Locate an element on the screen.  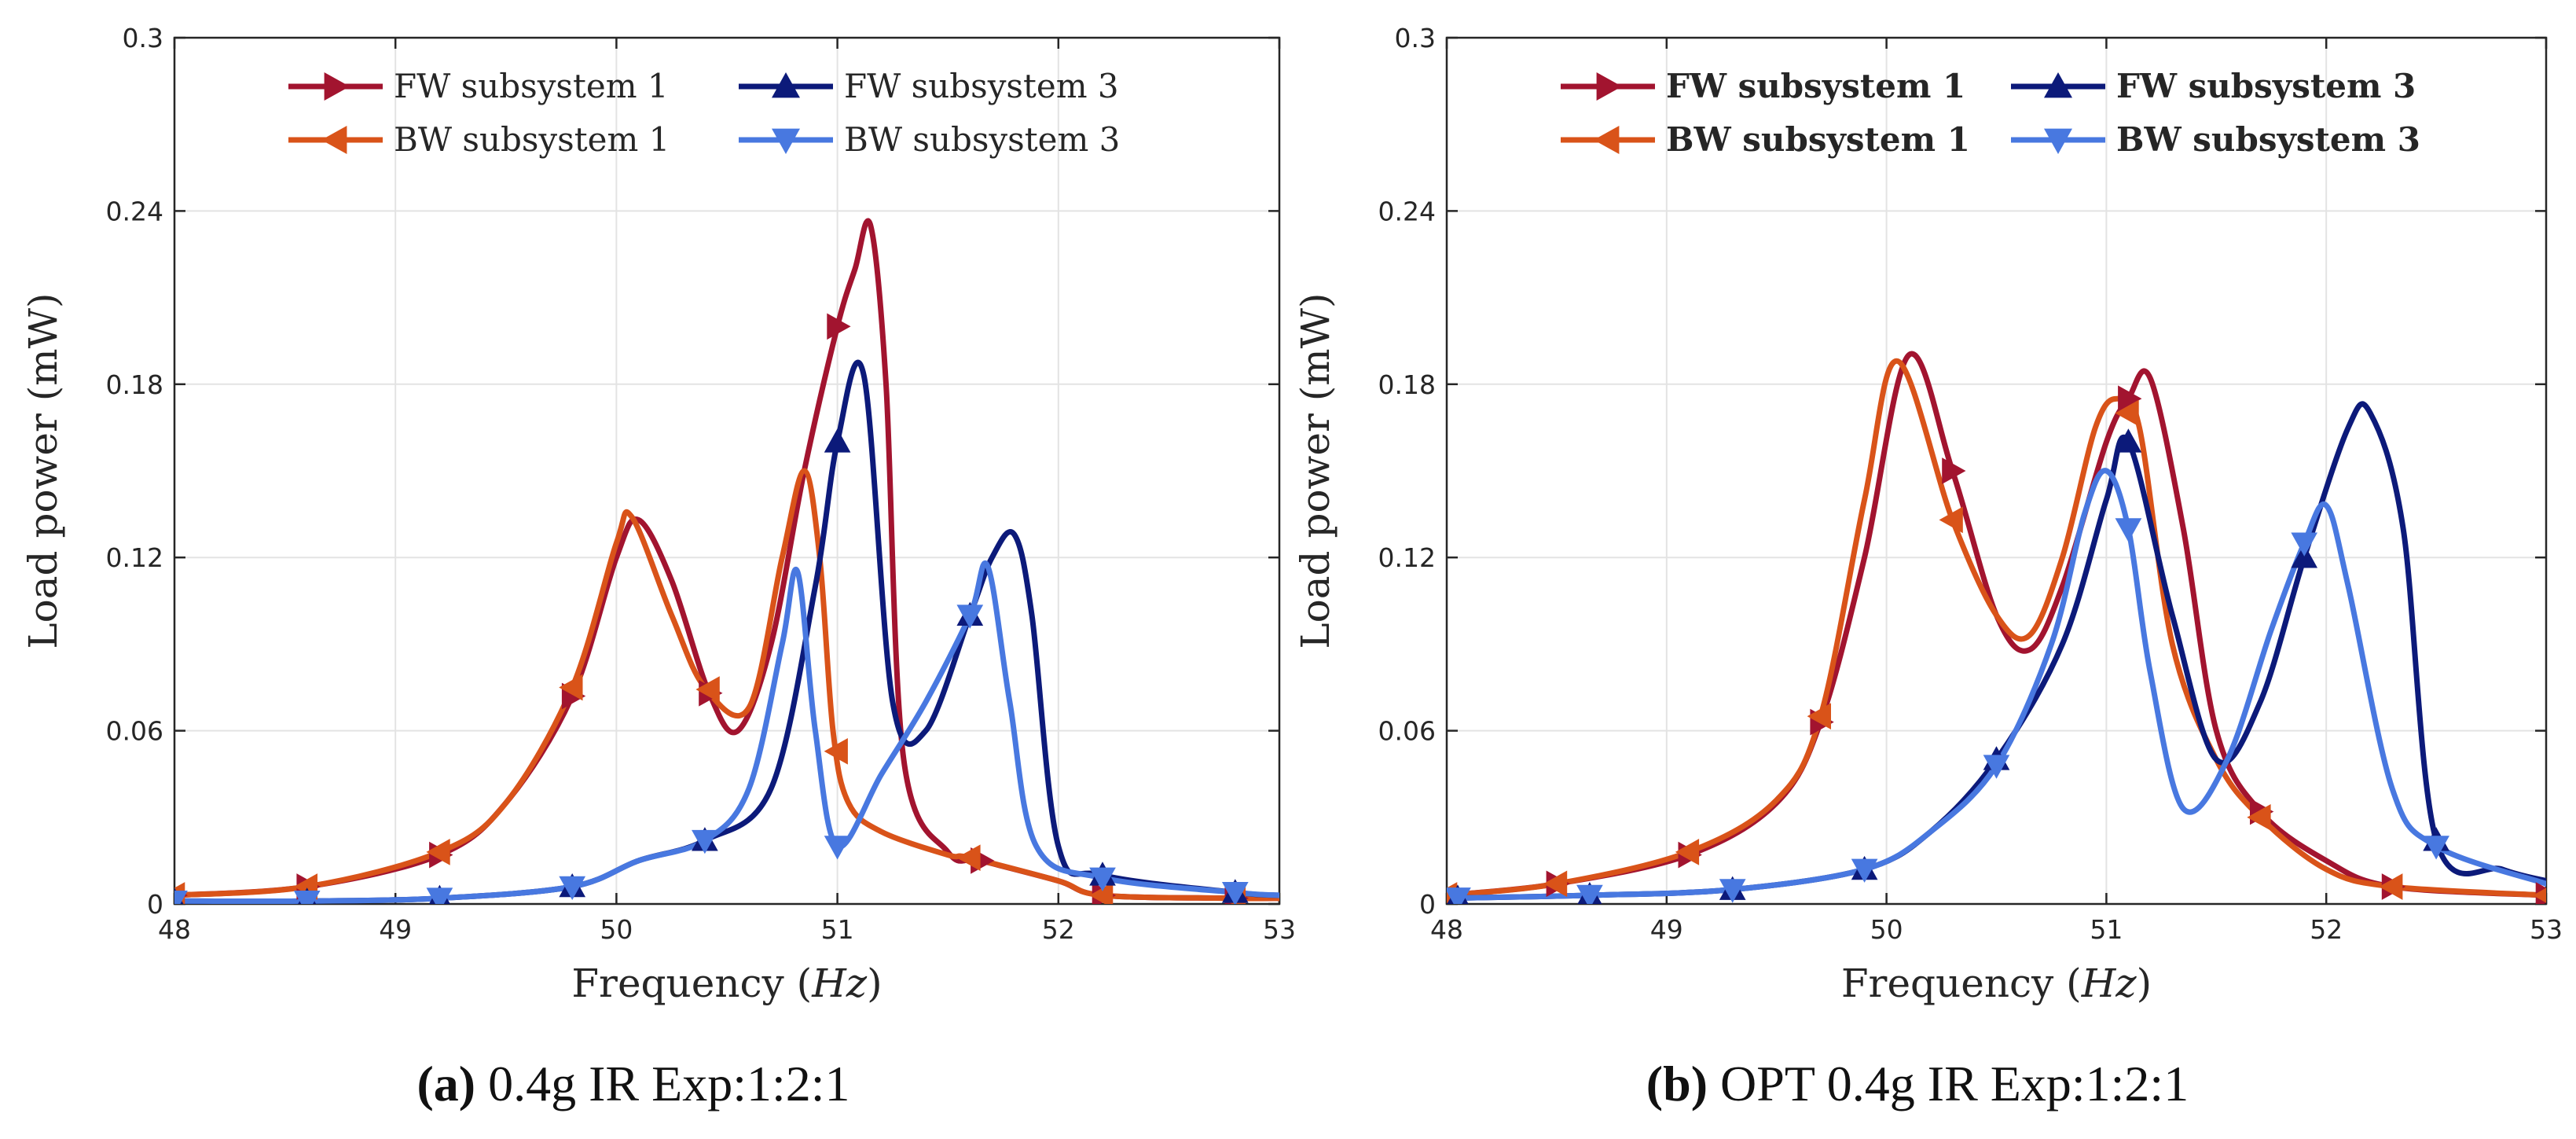
caption-b: (b) OPT 0.4g IR Exp:1:2:1 is located at coordinates (1918, 1083).